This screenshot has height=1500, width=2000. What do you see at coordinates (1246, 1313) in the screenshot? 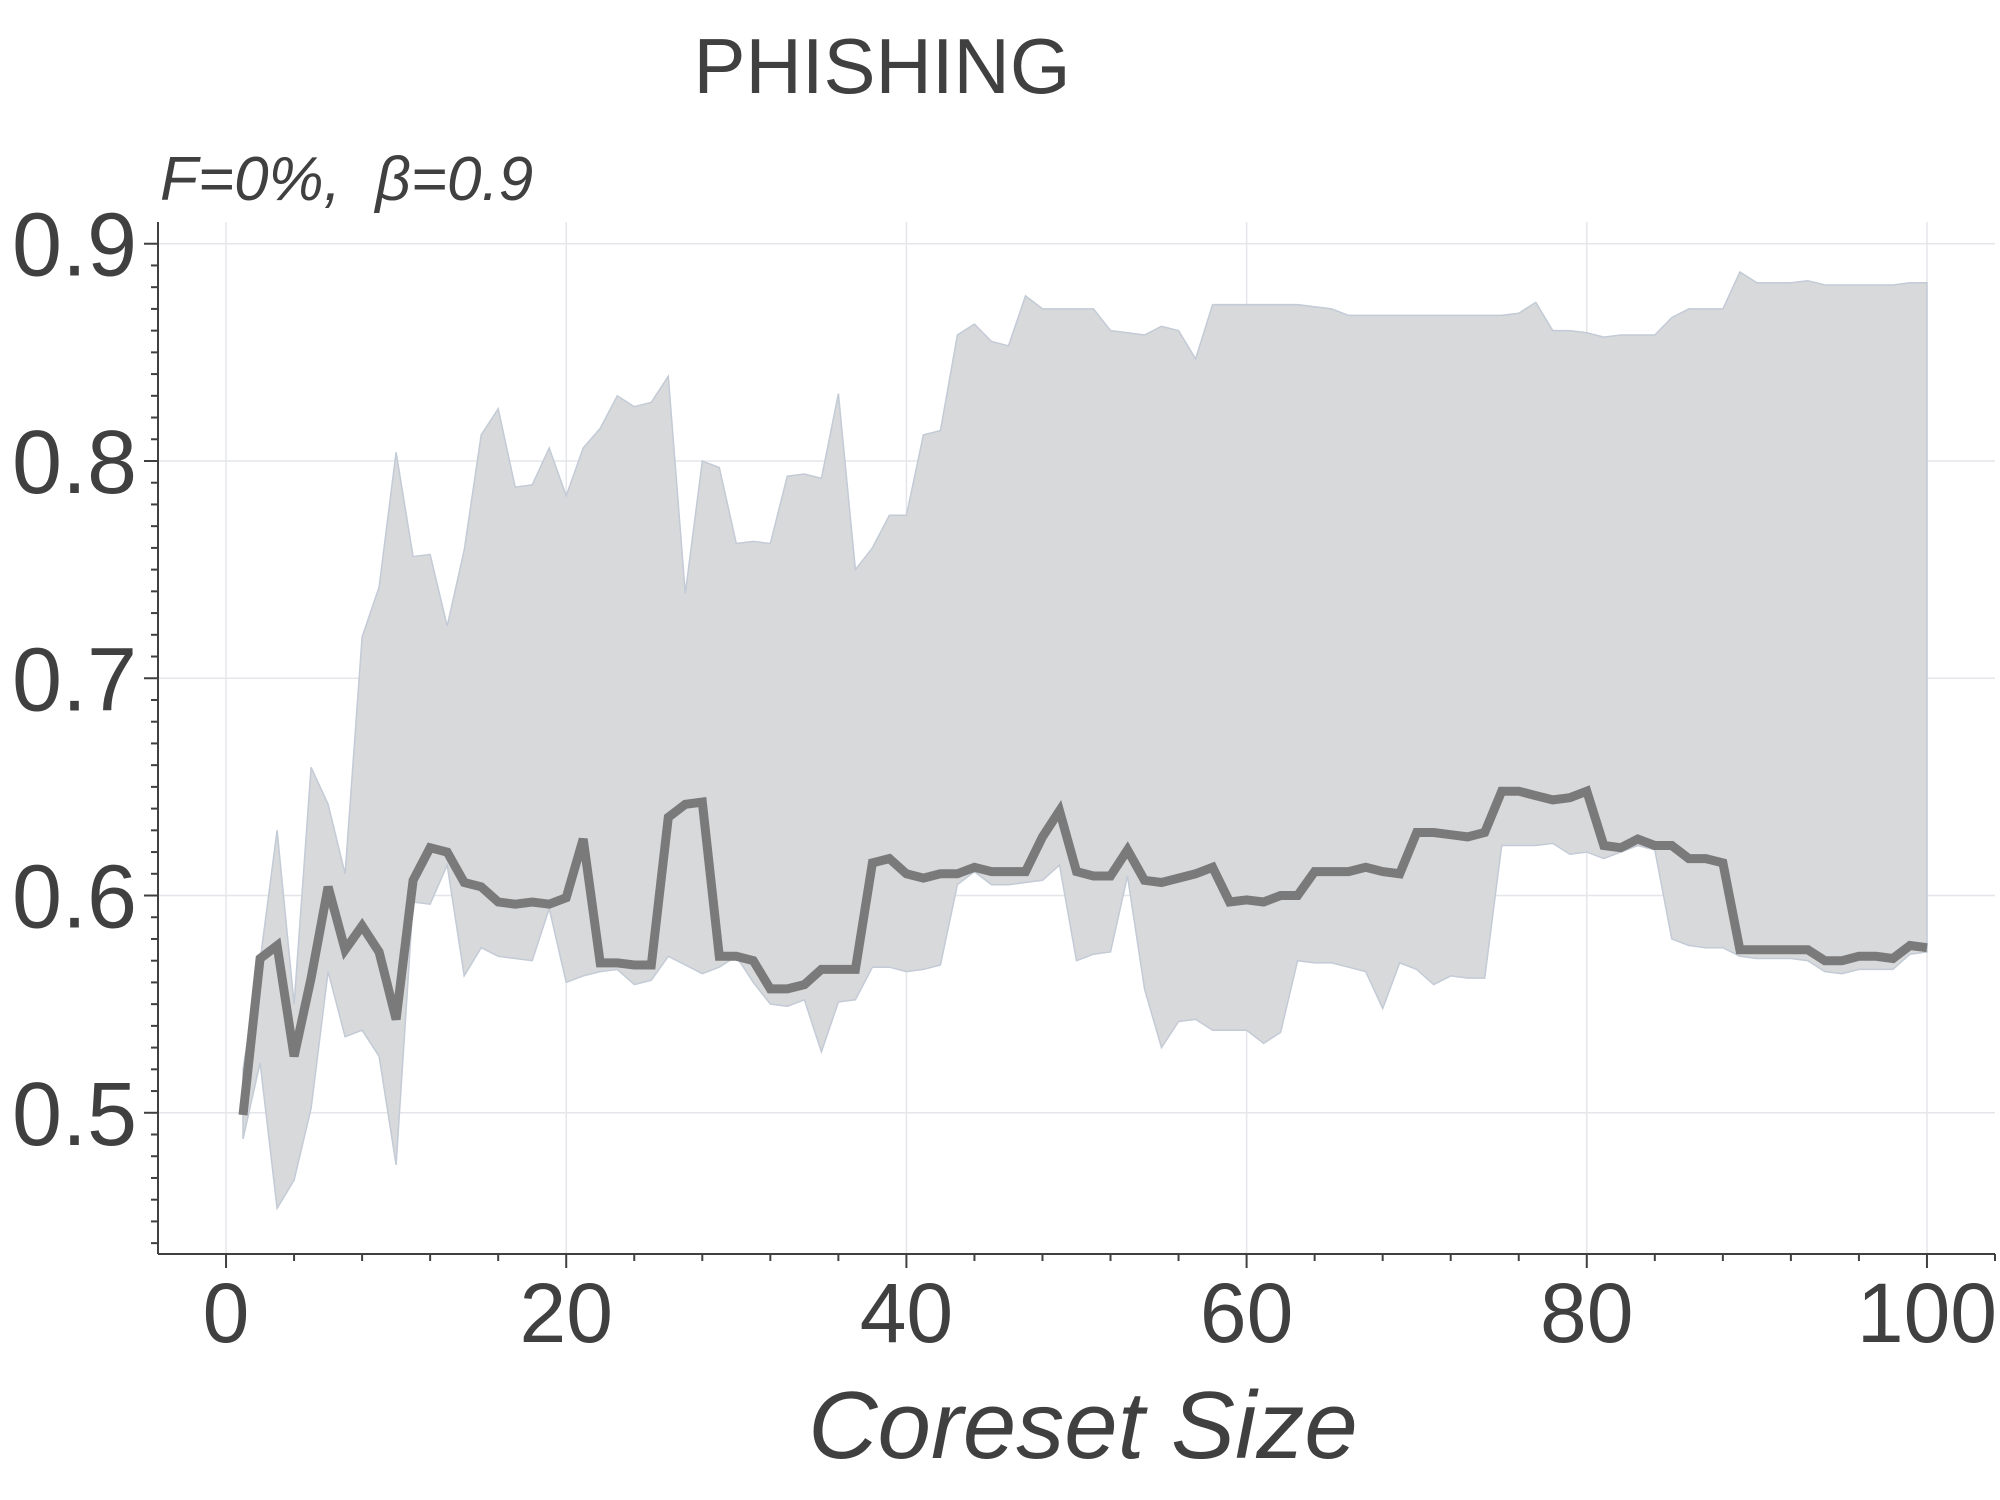
I see `x-tick-label: 60` at bounding box center [1246, 1313].